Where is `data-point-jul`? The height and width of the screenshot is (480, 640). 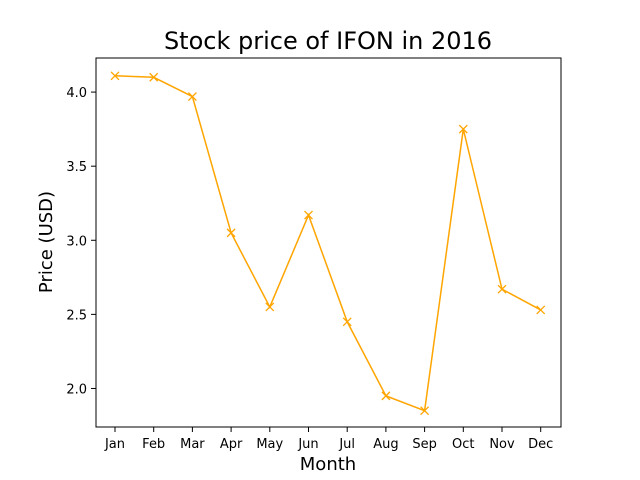 data-point-jul is located at coordinates (347, 322).